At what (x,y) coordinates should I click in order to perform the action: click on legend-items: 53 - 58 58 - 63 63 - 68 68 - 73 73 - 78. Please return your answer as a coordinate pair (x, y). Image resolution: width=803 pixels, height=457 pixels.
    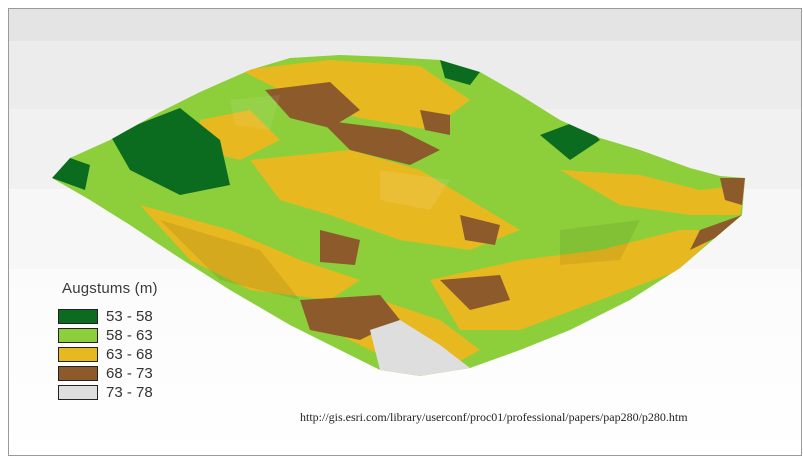
    Looking at the image, I should click on (108, 354).